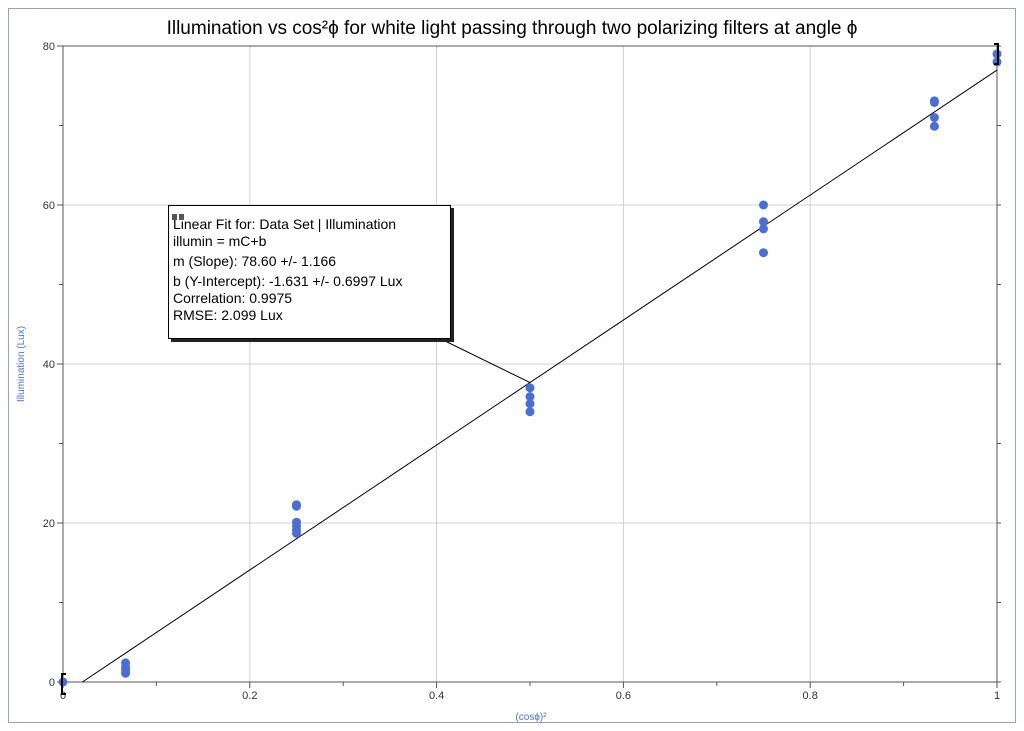  Describe the element at coordinates (810, 696) in the screenshot. I see `x-tick-label: 0.8` at that location.